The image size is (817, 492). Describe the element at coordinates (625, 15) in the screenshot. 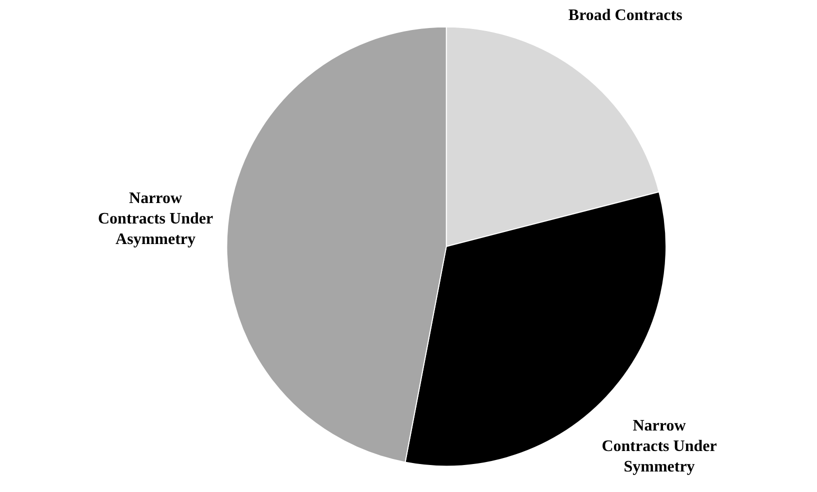

I see `slice-label: Broad Contracts` at that location.